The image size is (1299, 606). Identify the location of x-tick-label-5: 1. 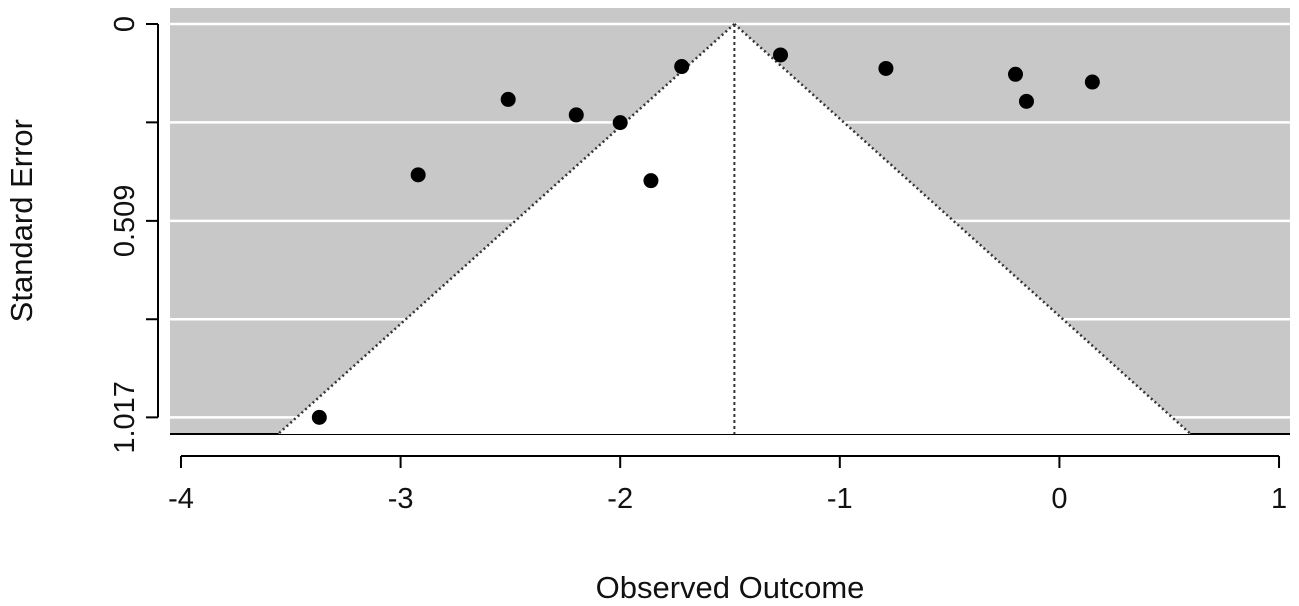
(1279, 499).